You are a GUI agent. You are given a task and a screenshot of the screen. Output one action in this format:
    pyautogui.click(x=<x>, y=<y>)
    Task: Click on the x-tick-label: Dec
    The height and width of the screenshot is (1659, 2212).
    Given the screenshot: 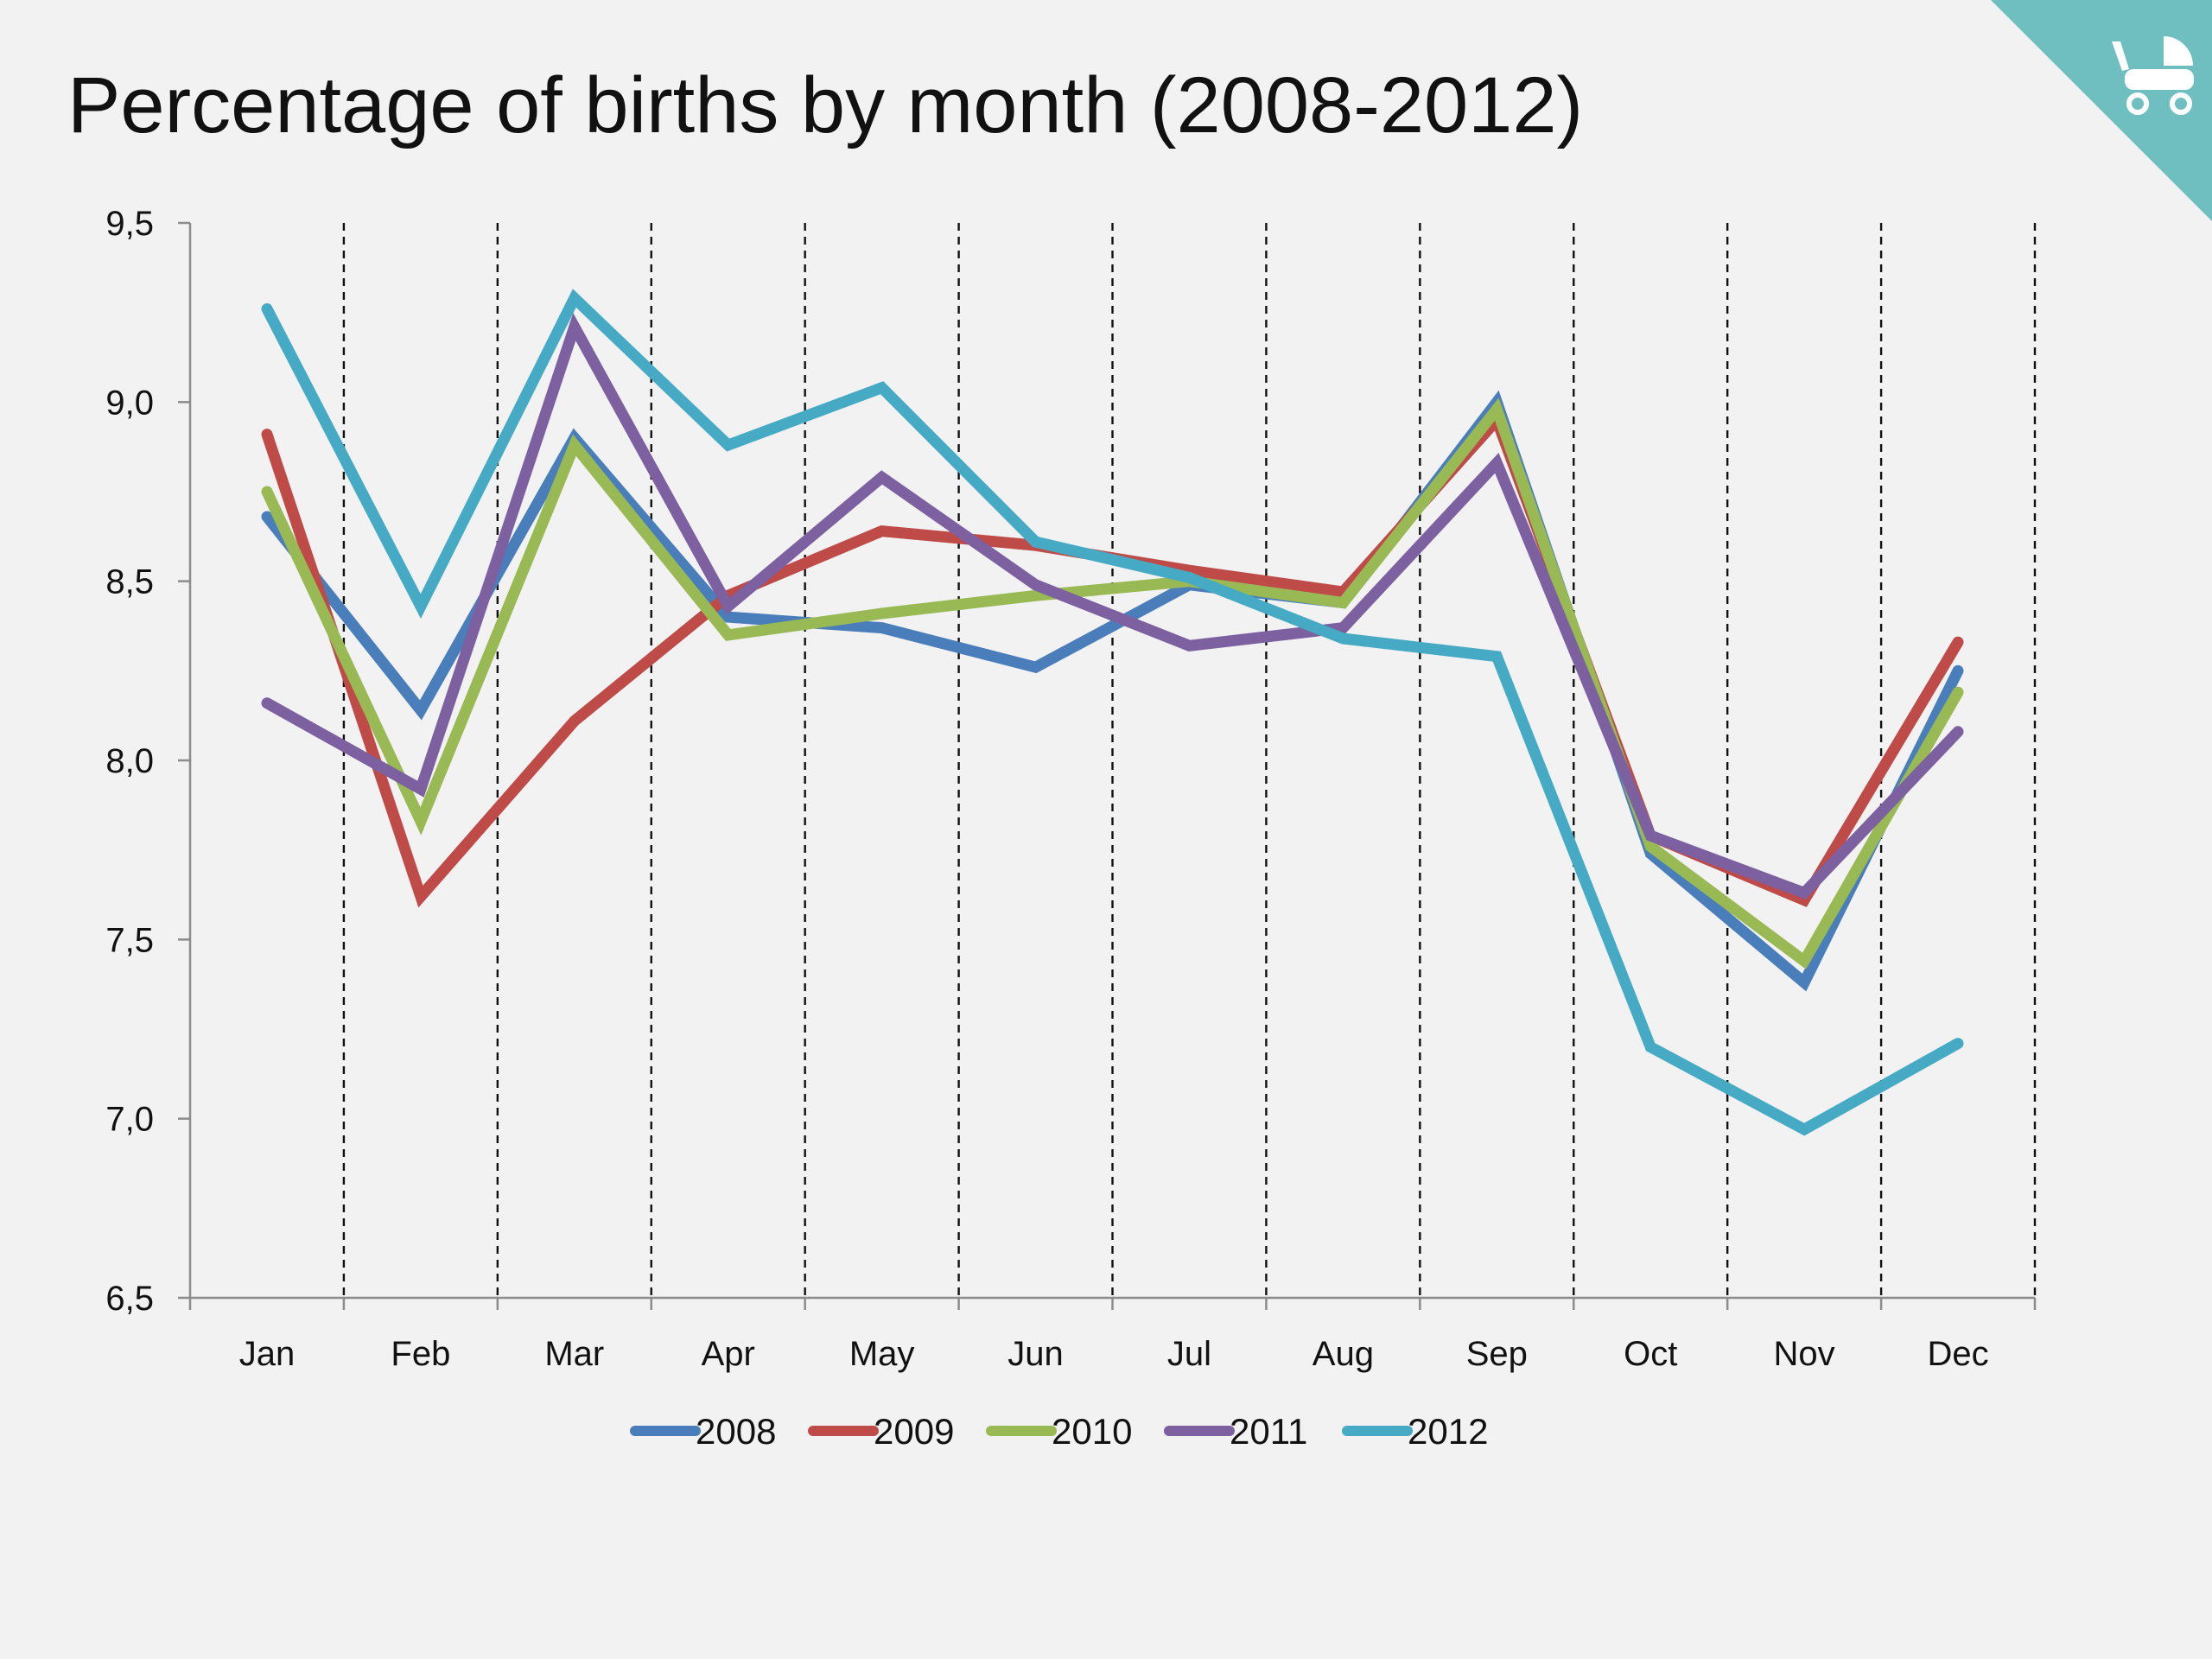 What is the action you would take?
    pyautogui.click(x=1957, y=1354)
    